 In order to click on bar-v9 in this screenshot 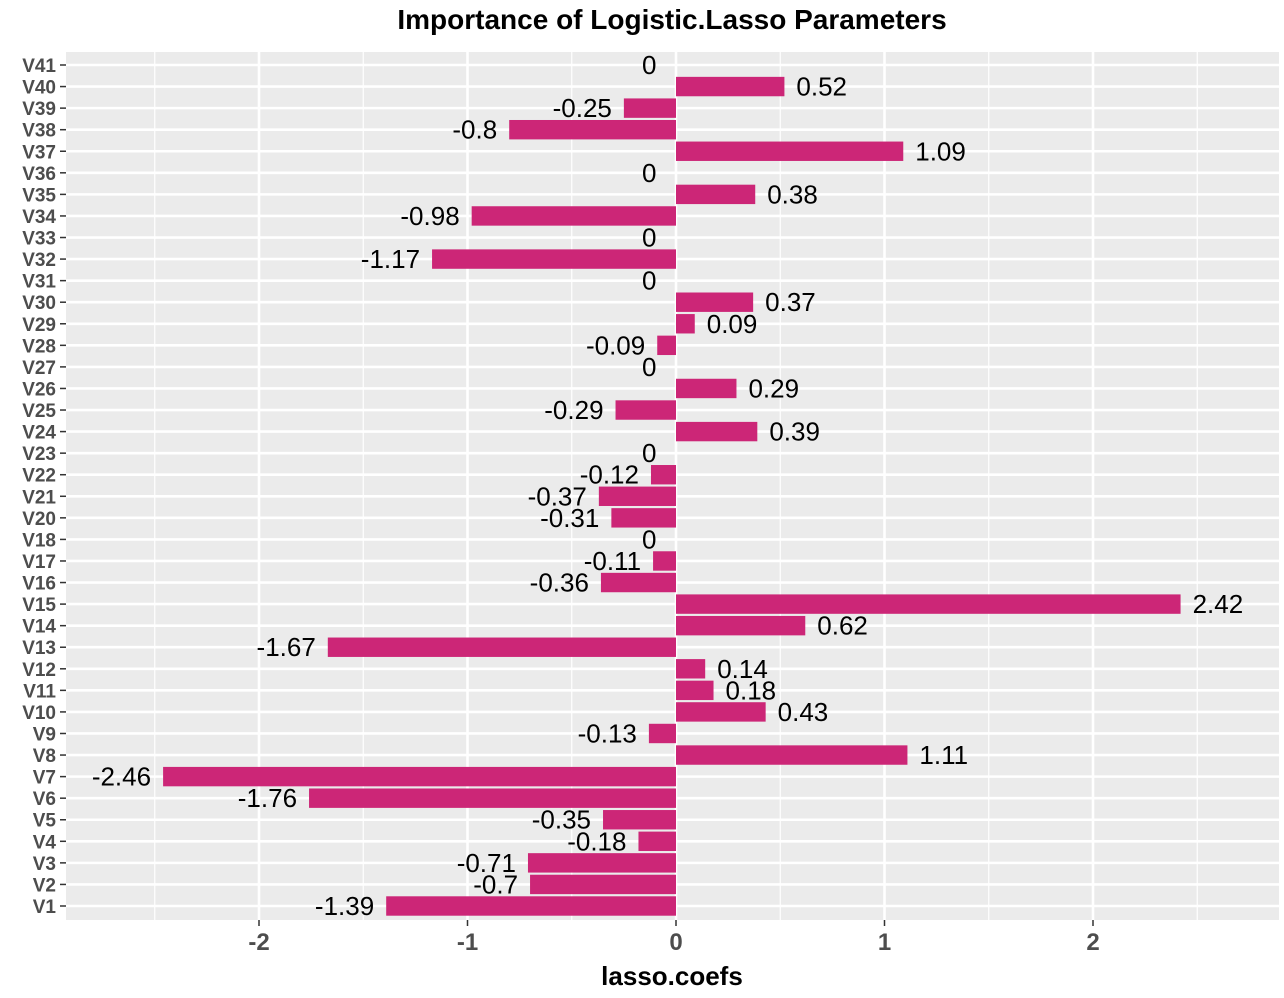, I will do `click(662, 733)`.